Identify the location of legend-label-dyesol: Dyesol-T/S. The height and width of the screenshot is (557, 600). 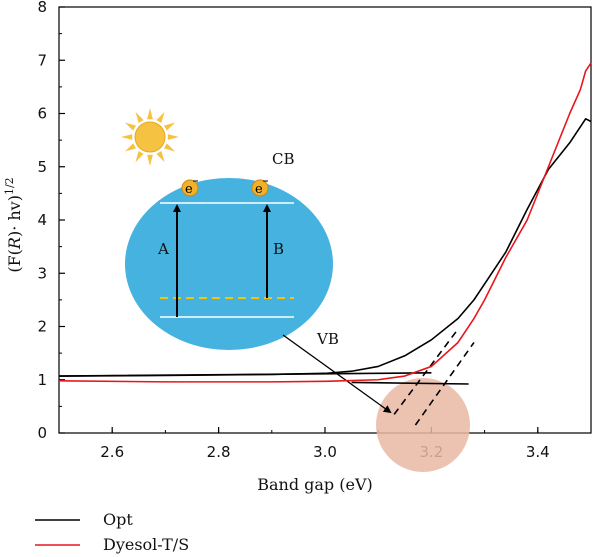
(146, 544).